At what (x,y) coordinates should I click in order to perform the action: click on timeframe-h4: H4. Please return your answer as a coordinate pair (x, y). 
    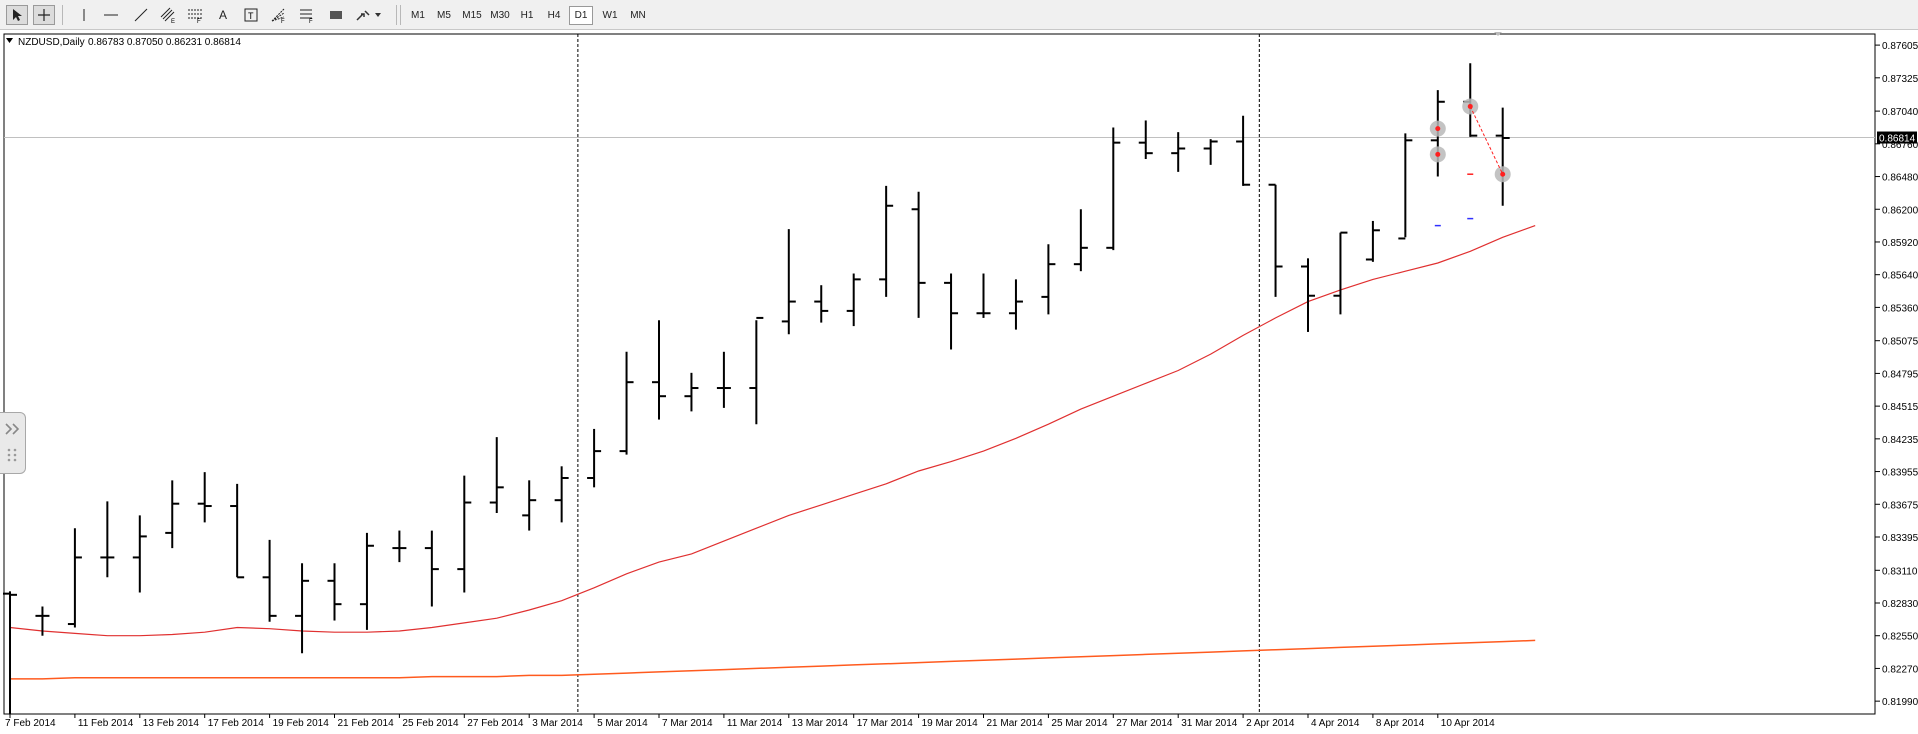
    Looking at the image, I should click on (554, 15).